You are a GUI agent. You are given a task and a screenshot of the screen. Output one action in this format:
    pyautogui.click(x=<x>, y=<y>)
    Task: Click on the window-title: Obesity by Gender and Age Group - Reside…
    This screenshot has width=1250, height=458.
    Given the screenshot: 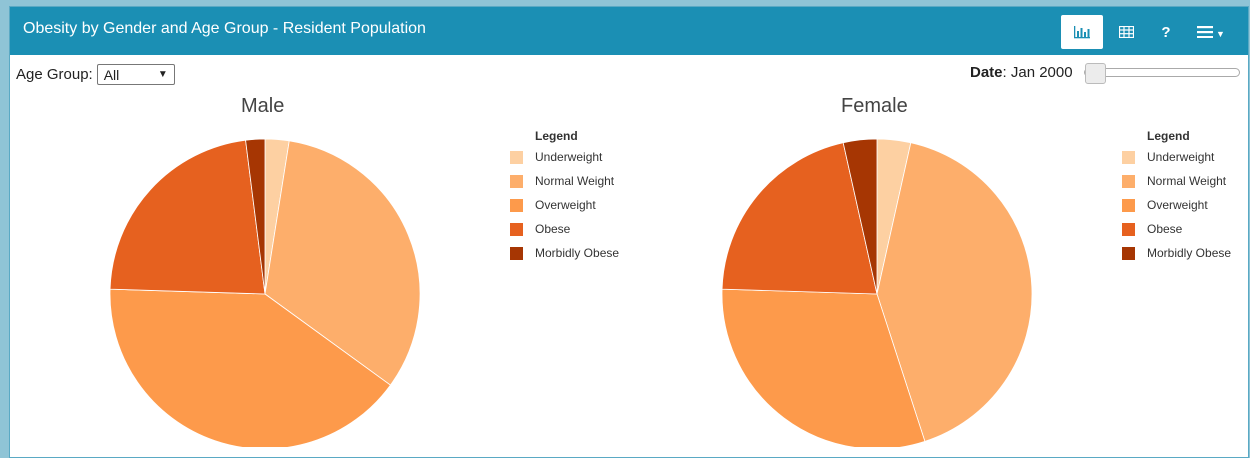 What is the action you would take?
    pyautogui.click(x=224, y=28)
    